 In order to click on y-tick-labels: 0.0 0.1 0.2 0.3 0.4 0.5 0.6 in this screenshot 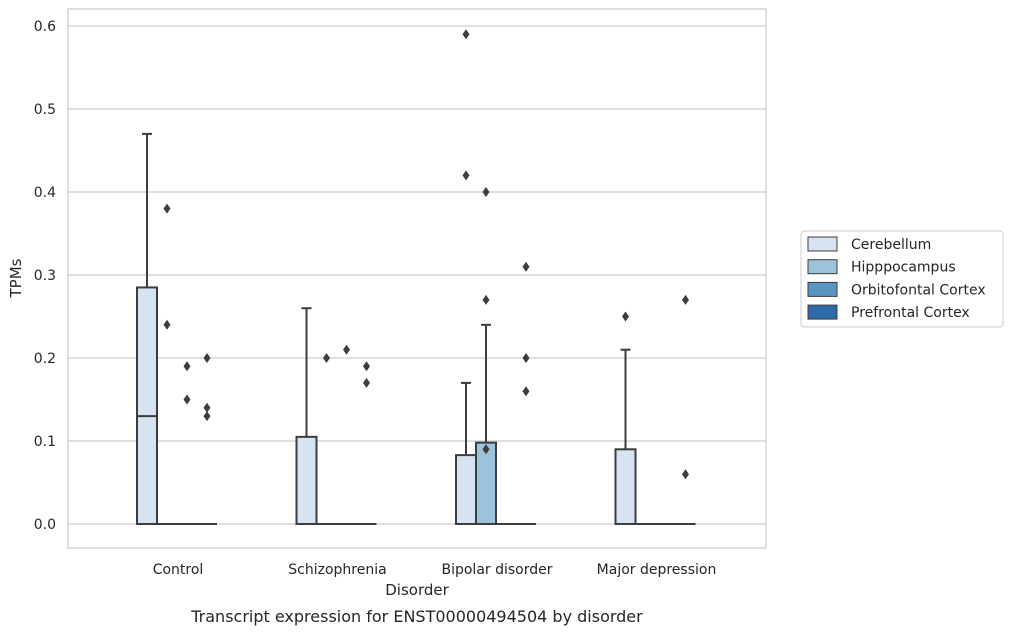, I will do `click(45, 276)`.